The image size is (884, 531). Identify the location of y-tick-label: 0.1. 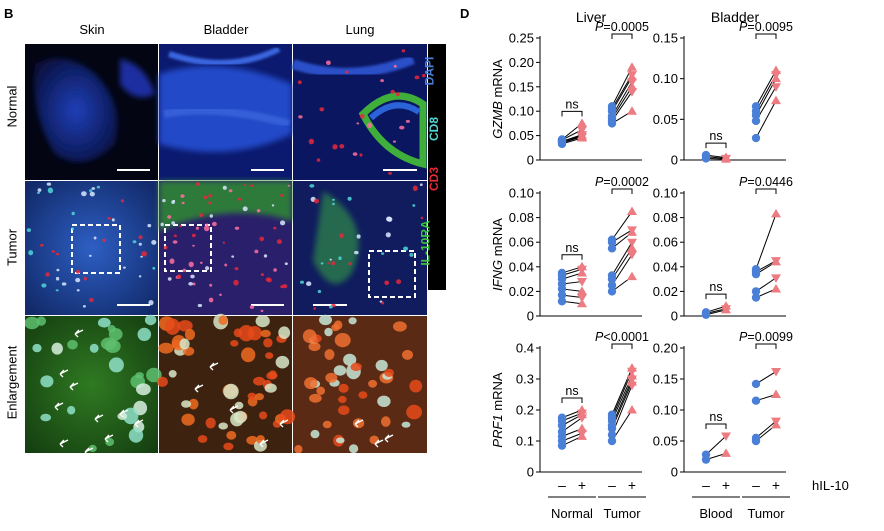
(525, 441).